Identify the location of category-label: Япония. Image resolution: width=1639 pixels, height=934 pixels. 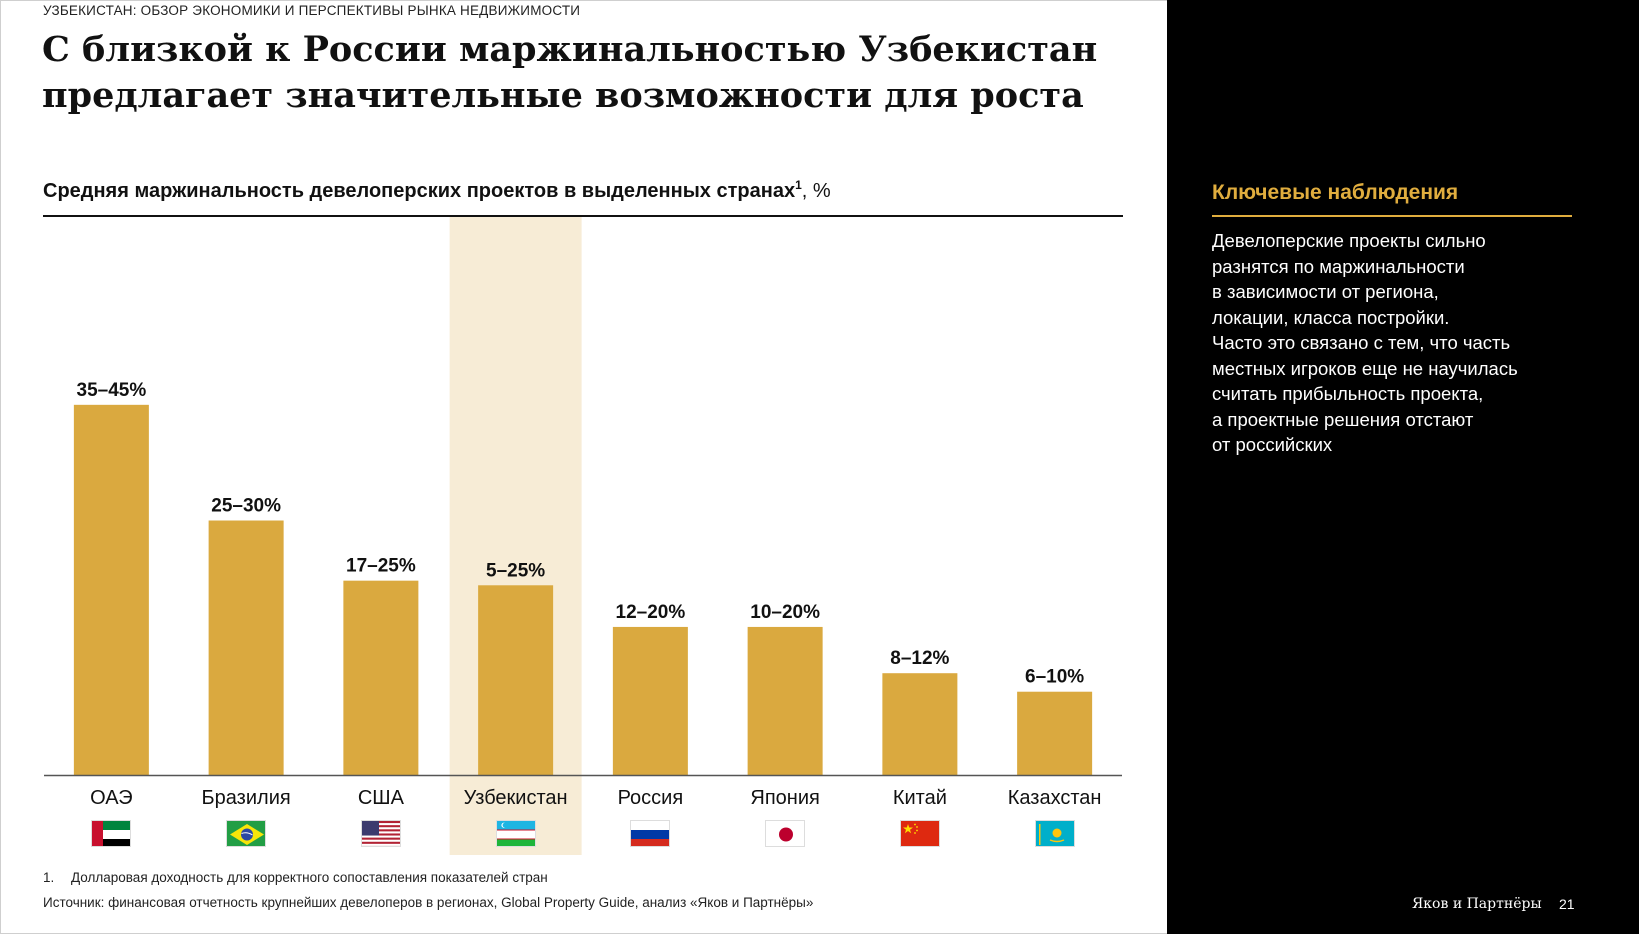
(784, 798).